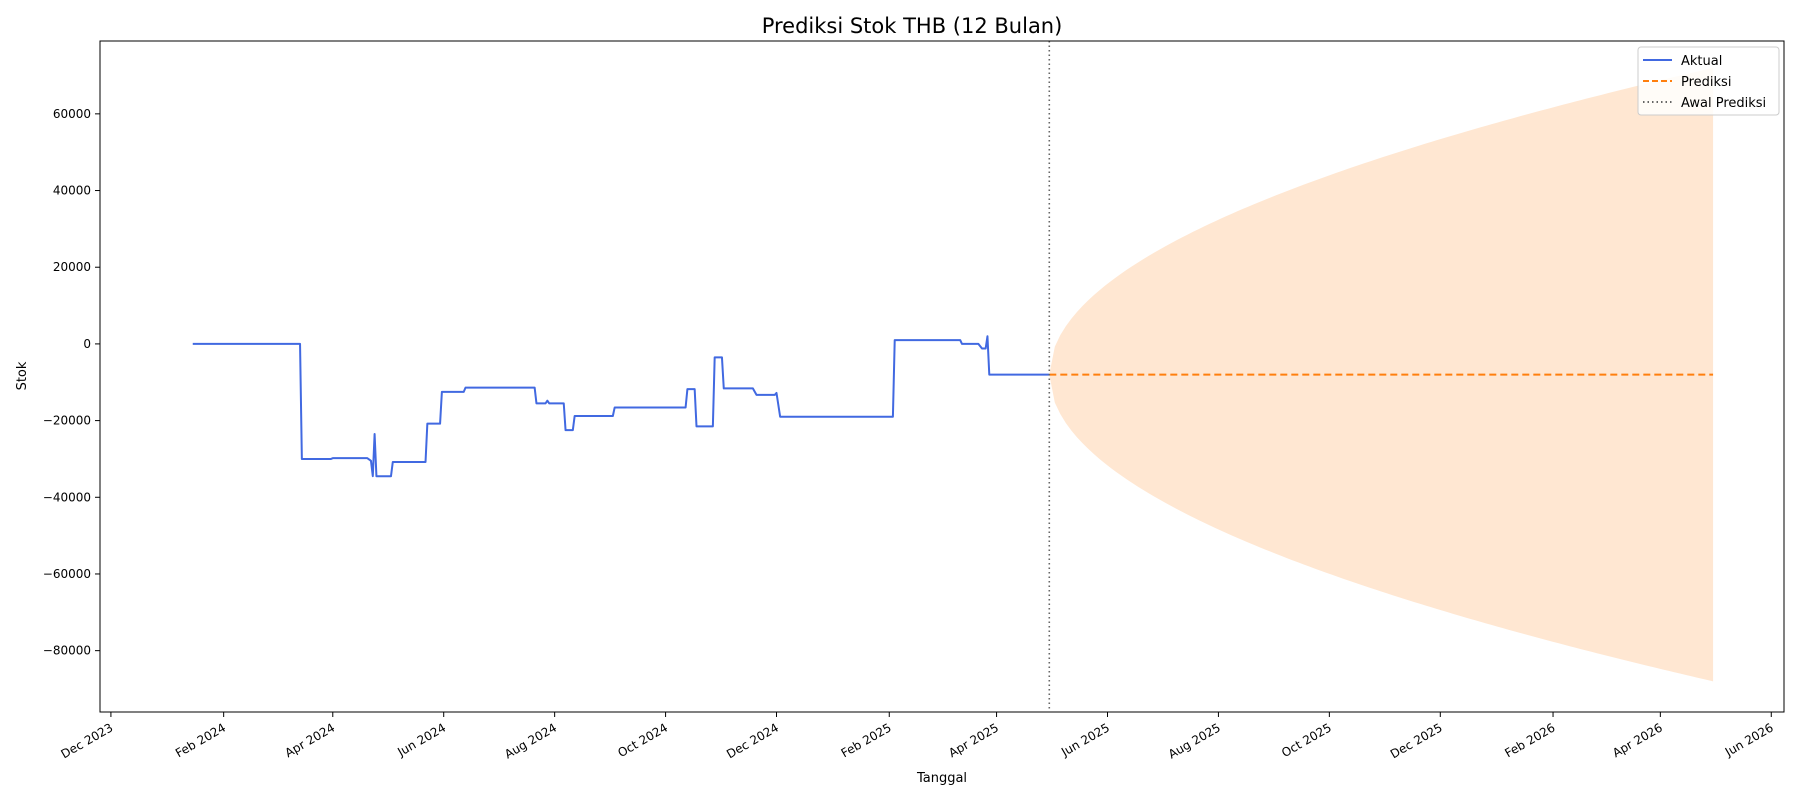 This screenshot has height=804, width=1800. Describe the element at coordinates (1306, 740) in the screenshot. I see `x-tick-label: Oct 2025` at that location.